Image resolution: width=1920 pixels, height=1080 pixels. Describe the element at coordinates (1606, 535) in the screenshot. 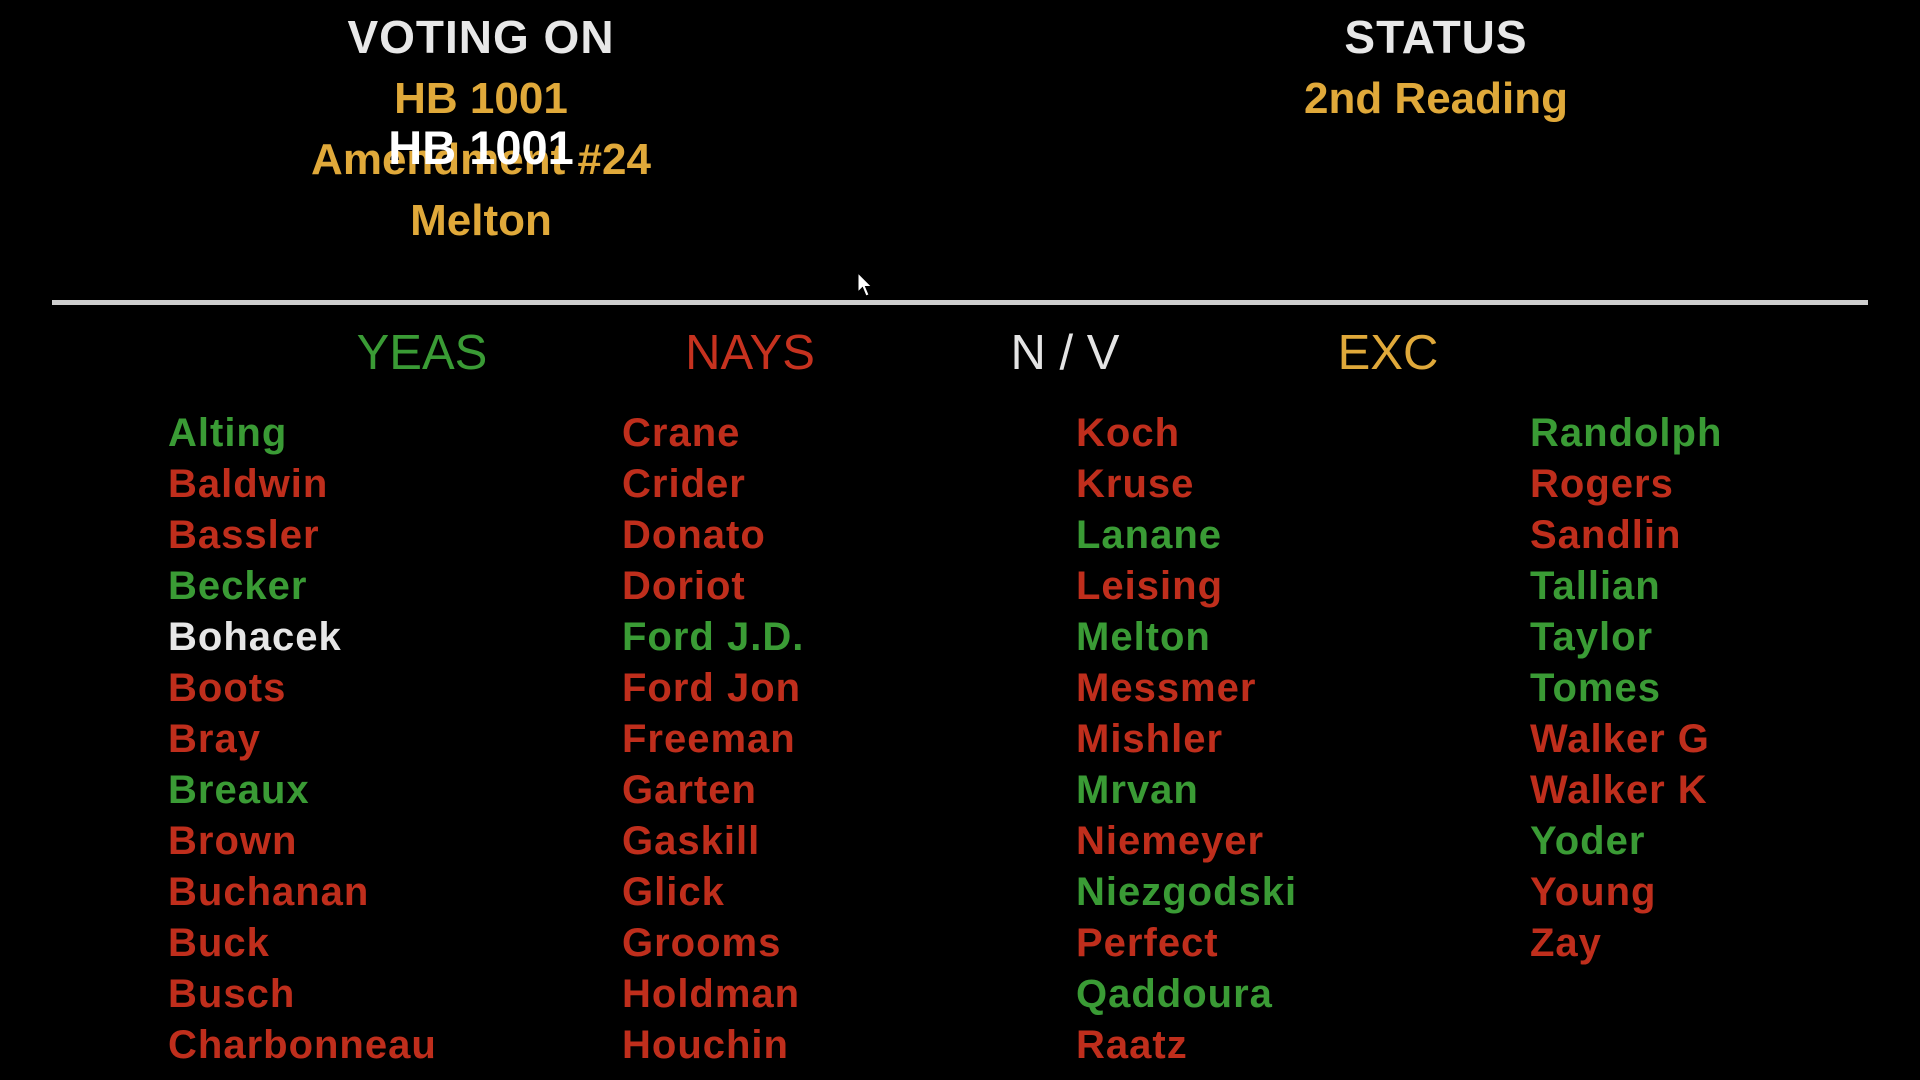

I see `member-name: Sandlin` at that location.